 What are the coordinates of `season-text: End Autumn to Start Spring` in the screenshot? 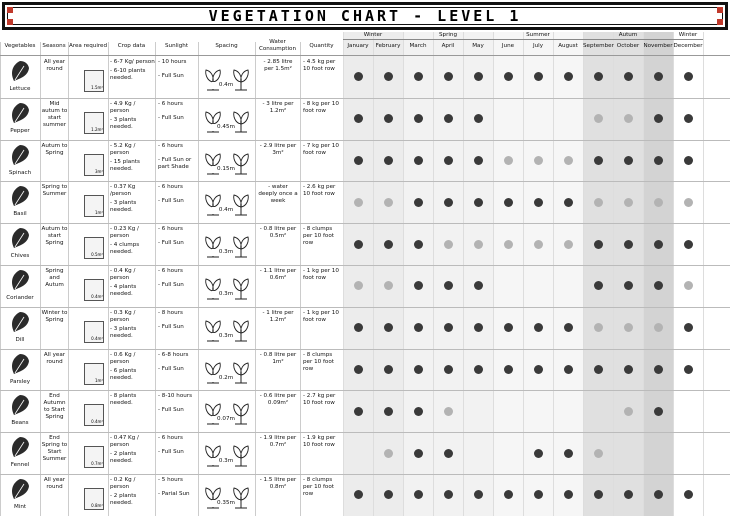 It's located at (54, 407).